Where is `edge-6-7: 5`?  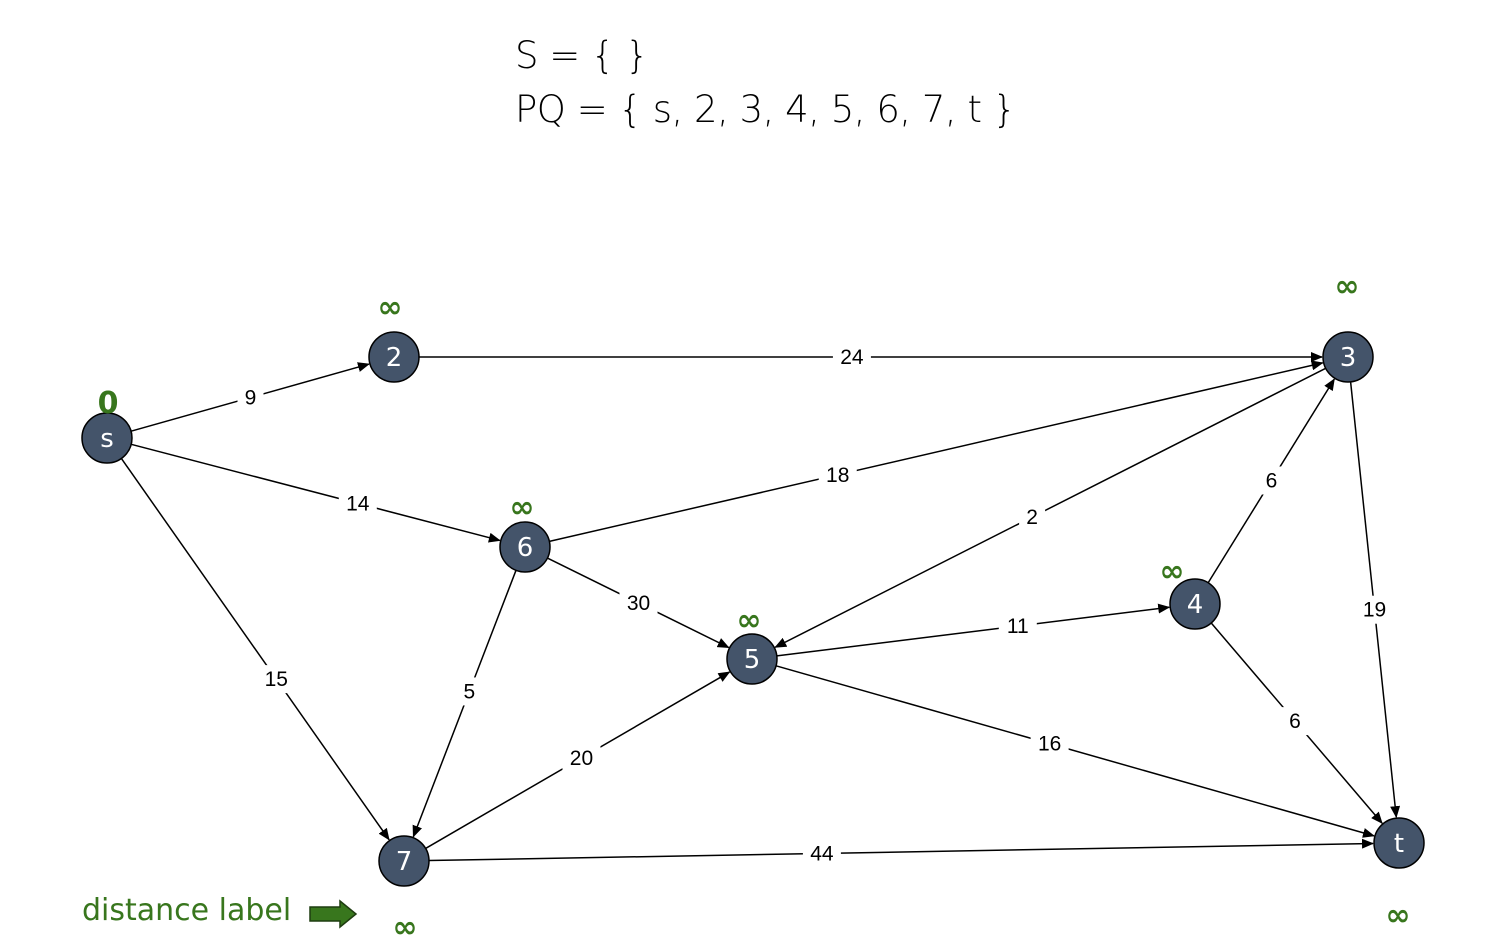
edge-6-7: 5 is located at coordinates (464, 704).